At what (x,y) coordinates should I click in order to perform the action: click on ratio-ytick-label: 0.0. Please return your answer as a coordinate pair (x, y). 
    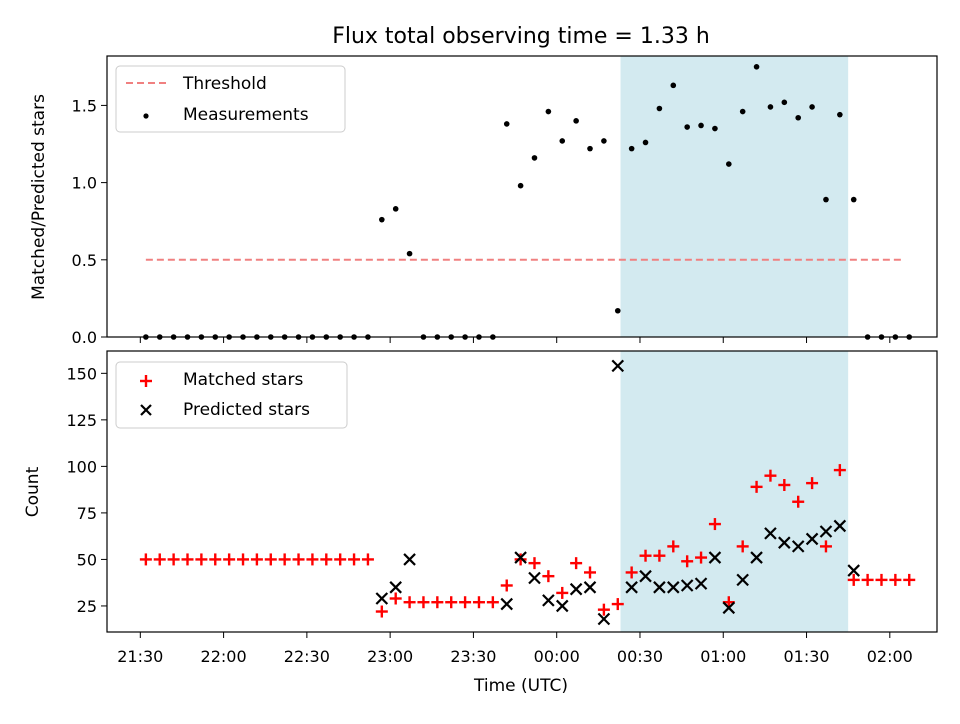
    Looking at the image, I should click on (84, 337).